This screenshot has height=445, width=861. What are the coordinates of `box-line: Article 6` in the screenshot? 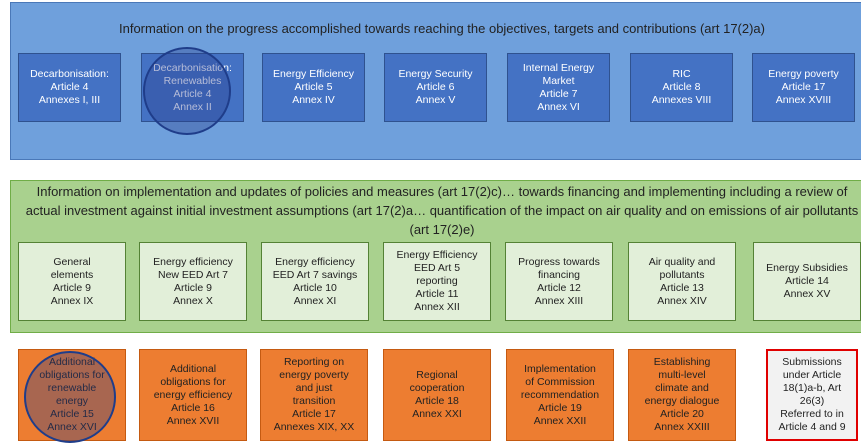 It's located at (435, 87).